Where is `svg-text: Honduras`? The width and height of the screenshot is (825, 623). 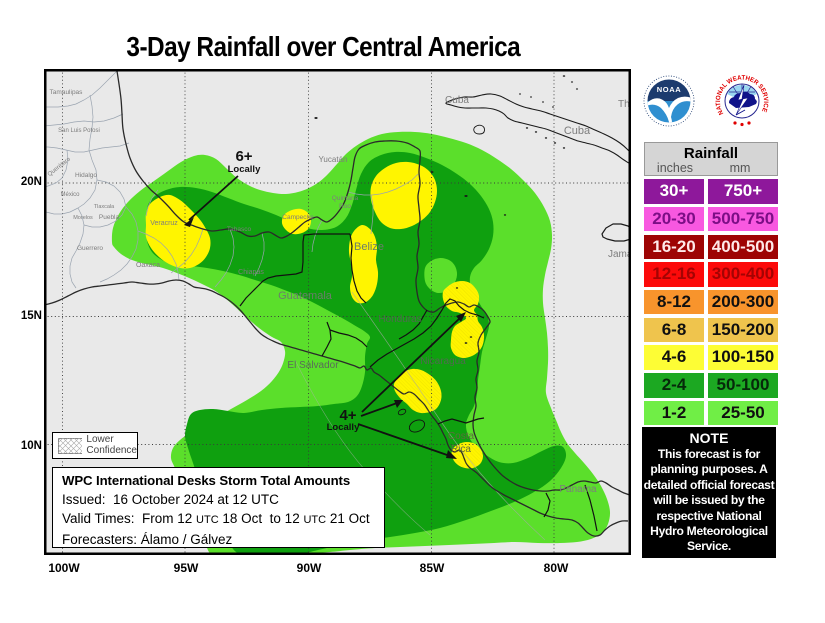 svg-text: Honduras is located at coordinates (399, 319).